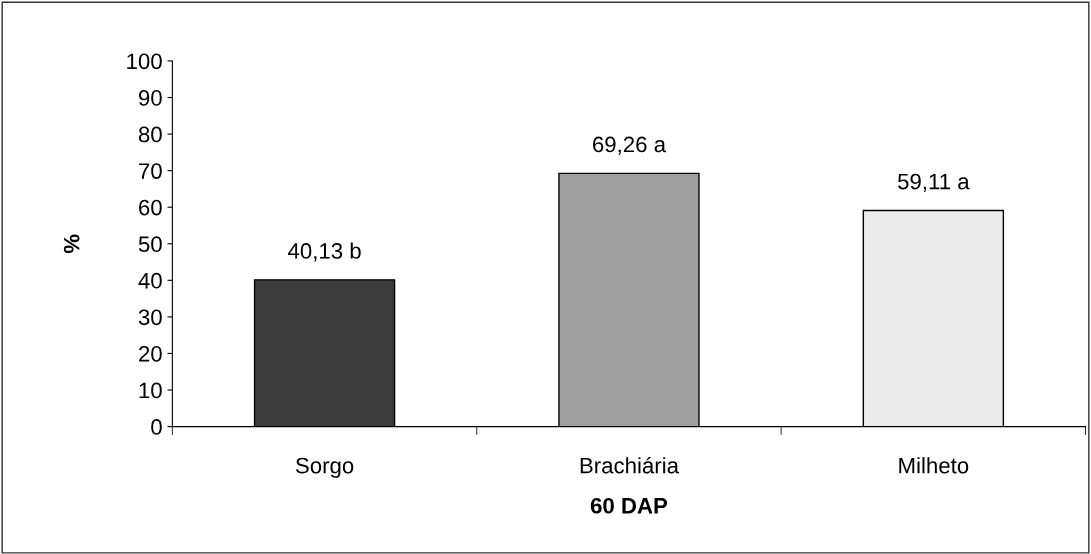 This screenshot has height=554, width=1091. What do you see at coordinates (150, 244) in the screenshot?
I see `y-tick-label: 50` at bounding box center [150, 244].